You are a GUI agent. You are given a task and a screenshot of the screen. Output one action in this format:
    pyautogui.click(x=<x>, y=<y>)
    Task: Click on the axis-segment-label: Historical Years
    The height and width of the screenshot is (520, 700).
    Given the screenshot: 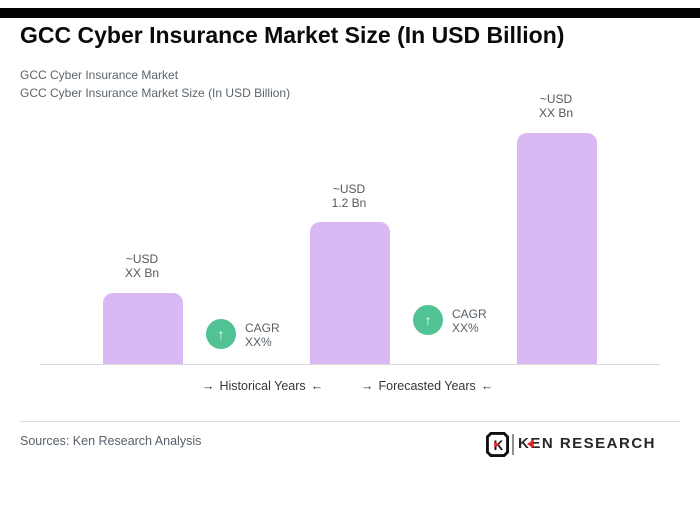 What is the action you would take?
    pyautogui.click(x=262, y=386)
    